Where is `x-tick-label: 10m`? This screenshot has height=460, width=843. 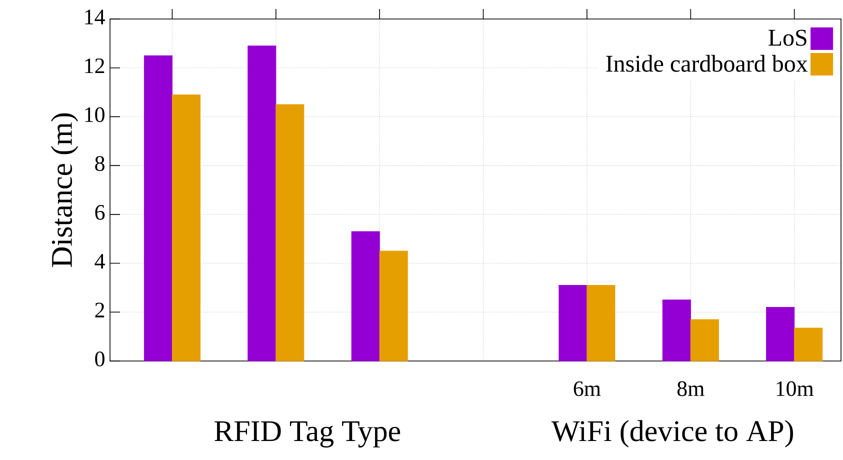
x-tick-label: 10m is located at coordinates (795, 388).